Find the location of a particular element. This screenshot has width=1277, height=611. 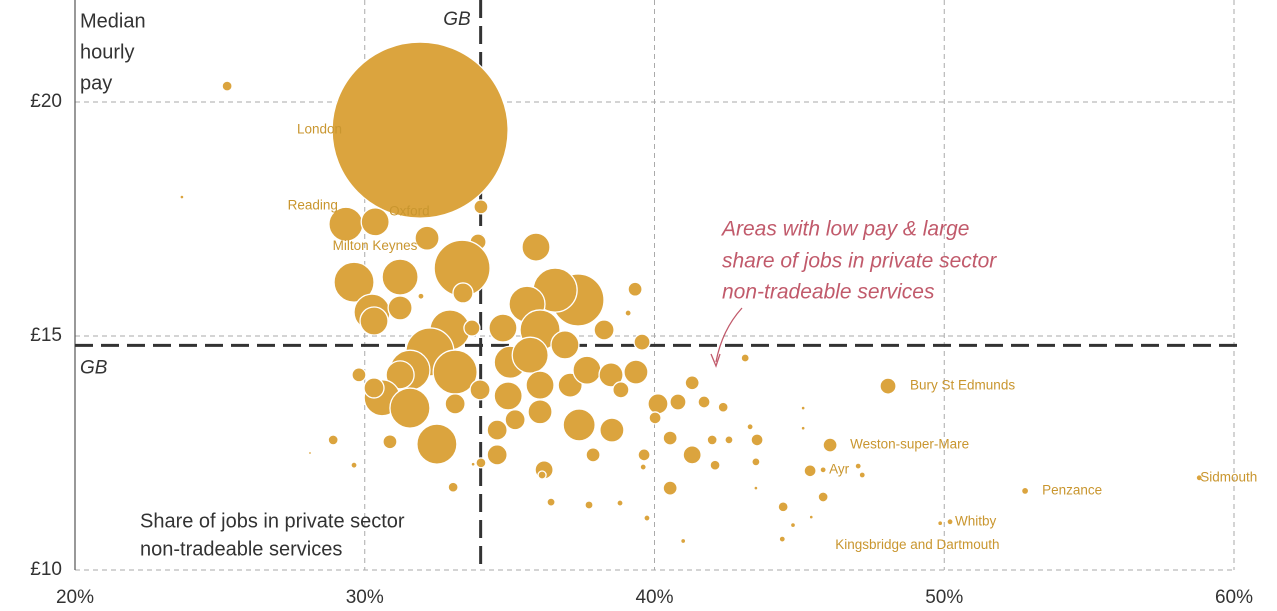

point-label: Whitby is located at coordinates (976, 520).